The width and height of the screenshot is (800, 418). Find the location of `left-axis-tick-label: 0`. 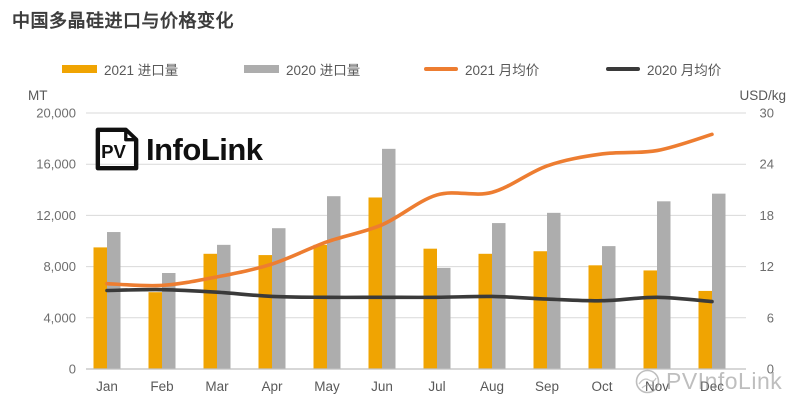

left-axis-tick-label: 0 is located at coordinates (72, 369).